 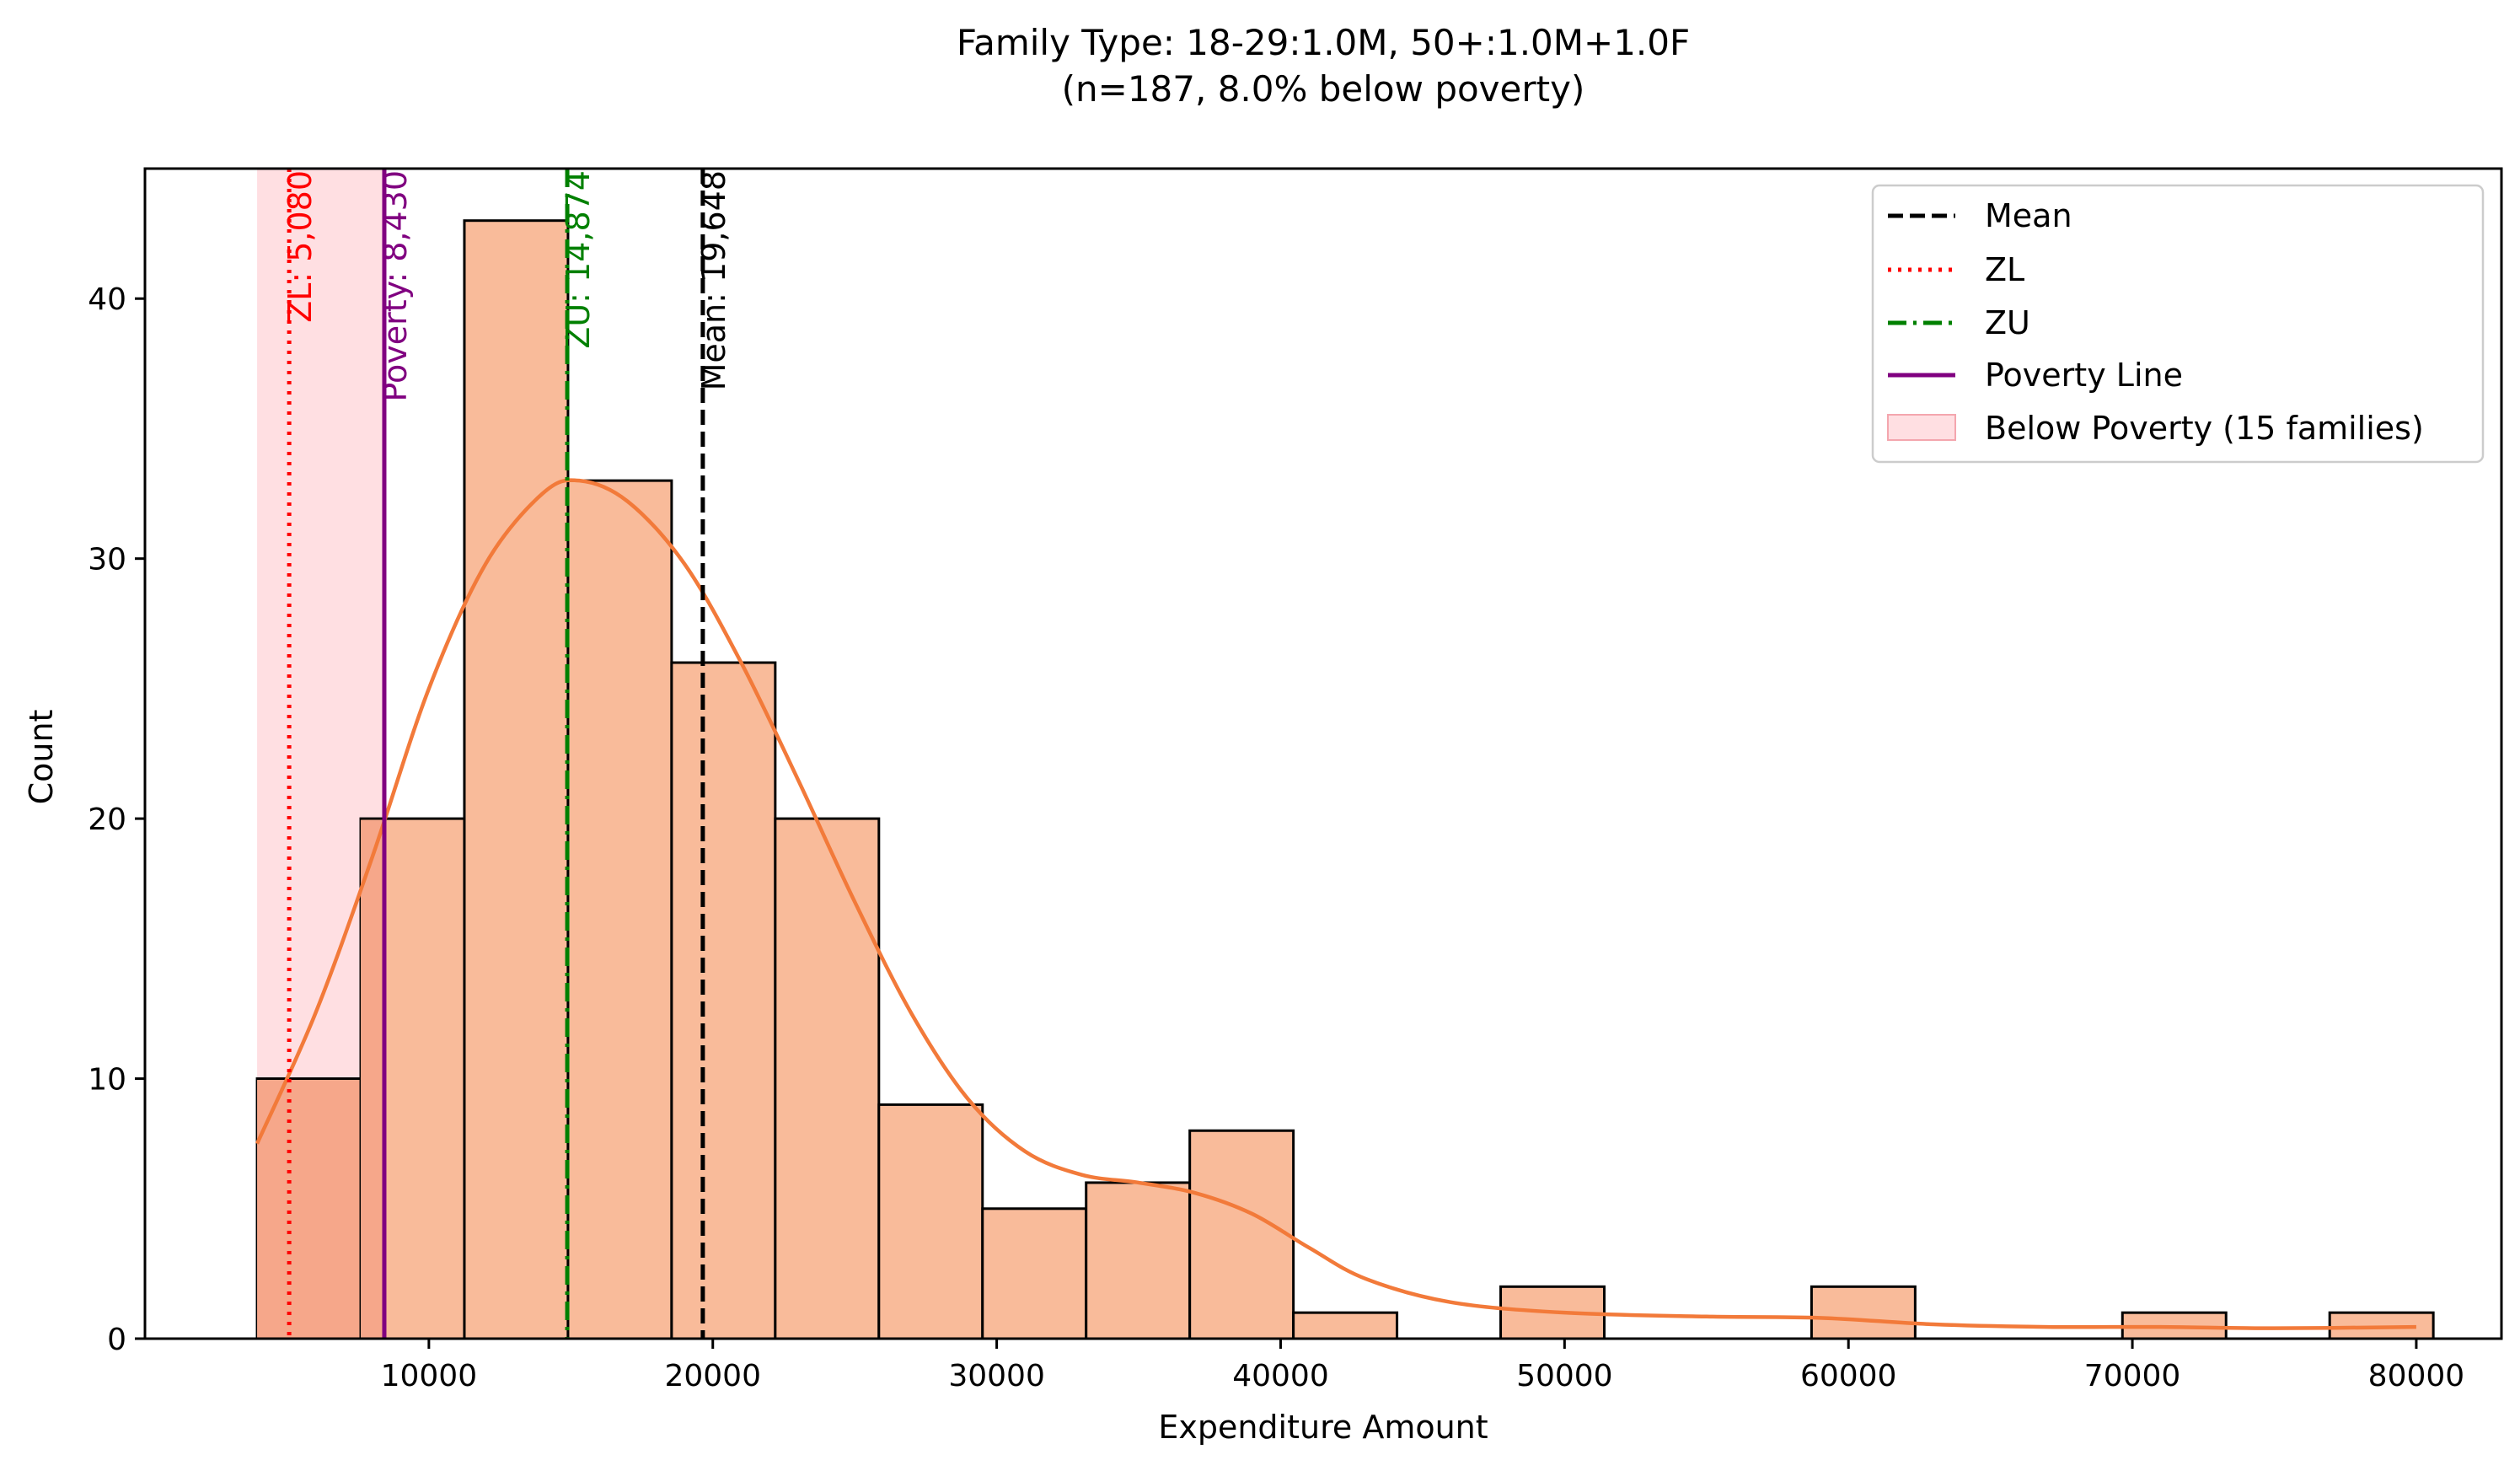 What do you see at coordinates (107, 820) in the screenshot?
I see `y-tick-label-2: 20` at bounding box center [107, 820].